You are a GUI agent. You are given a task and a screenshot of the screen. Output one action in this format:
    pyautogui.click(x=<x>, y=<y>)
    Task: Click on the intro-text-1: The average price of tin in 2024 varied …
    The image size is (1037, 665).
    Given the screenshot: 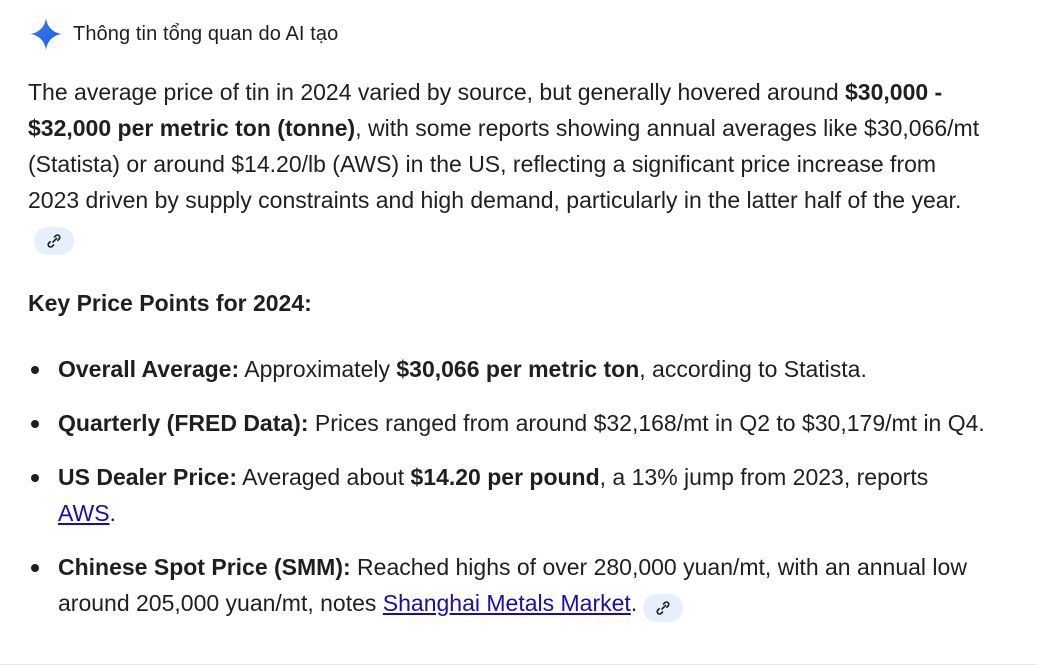 What is the action you would take?
    pyautogui.click(x=437, y=92)
    